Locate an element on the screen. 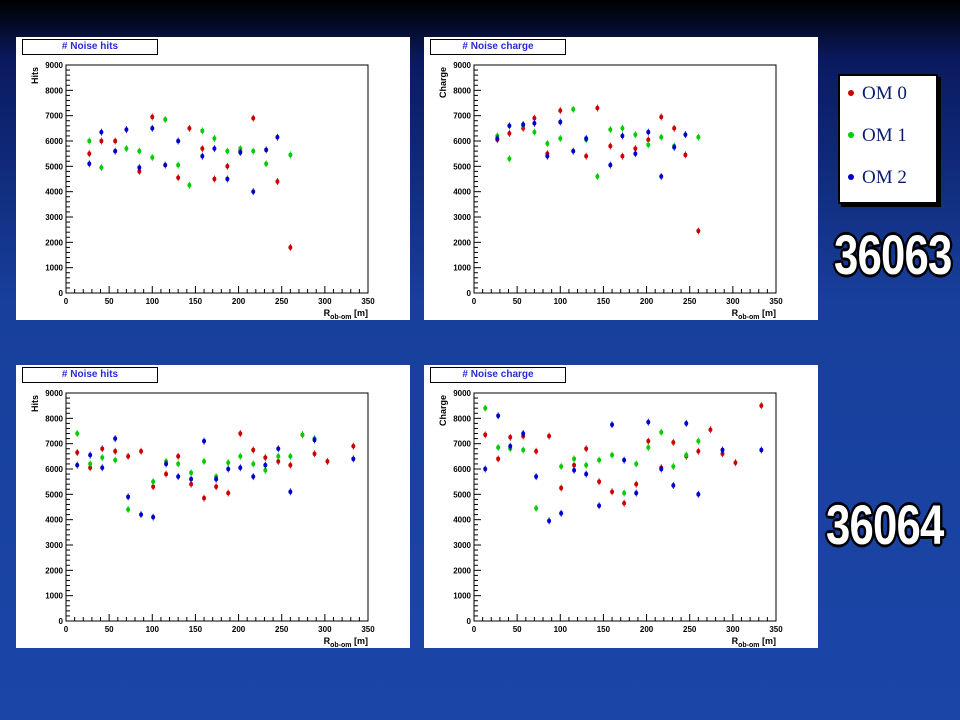 Image resolution: width=960 pixels, height=720 pixels. y-tick-label: 9000 is located at coordinates (462, 65).